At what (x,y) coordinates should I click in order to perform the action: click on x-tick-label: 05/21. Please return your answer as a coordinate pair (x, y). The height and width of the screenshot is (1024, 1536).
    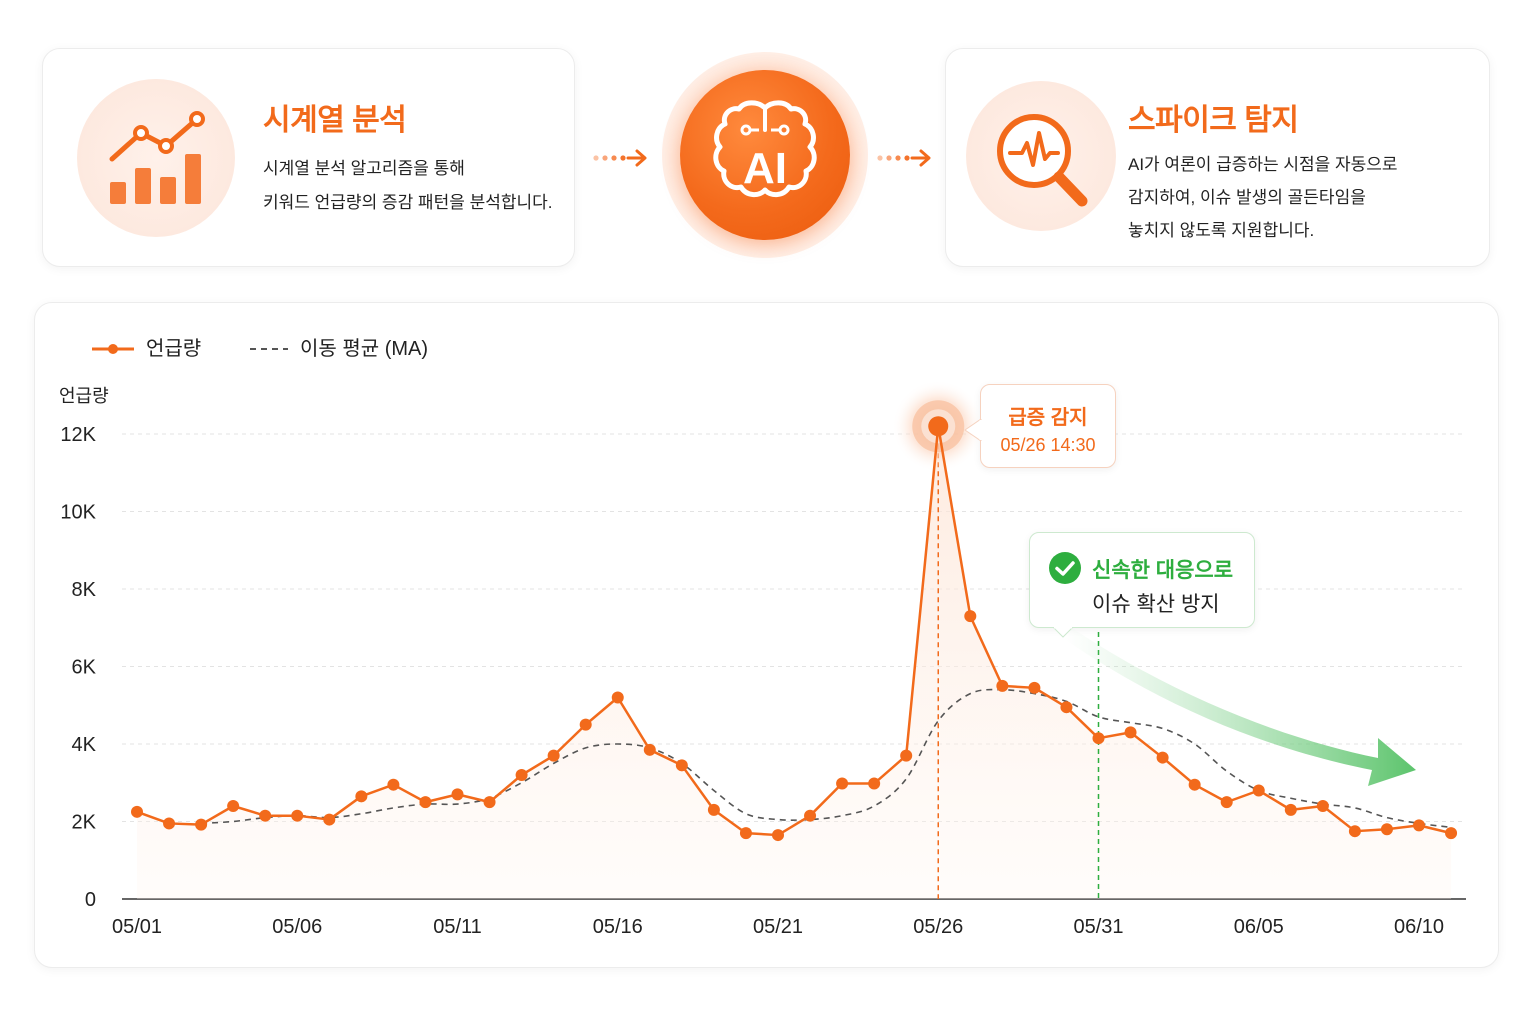
    Looking at the image, I should click on (778, 927).